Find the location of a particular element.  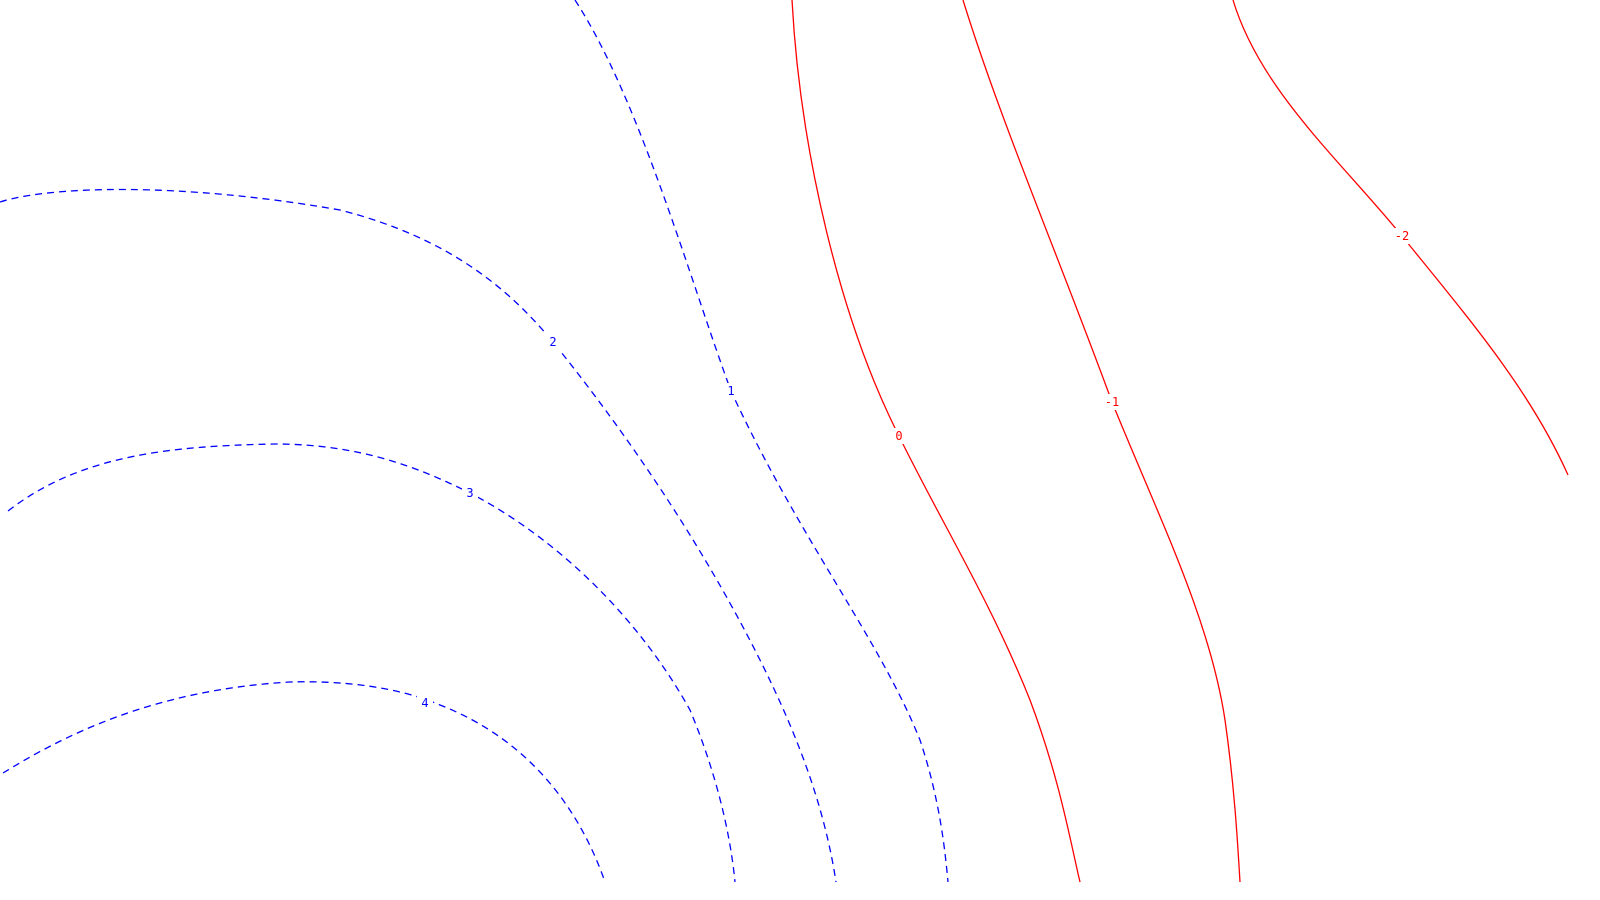

contour-label-1: 1 is located at coordinates (730, 391).